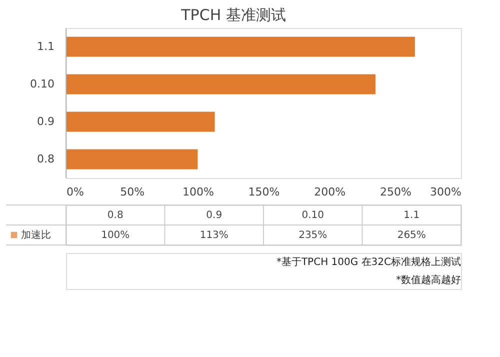 The width and height of the screenshot is (500, 357). Describe the element at coordinates (45, 121) in the screenshot. I see `y-tick-label: 0.9` at that location.